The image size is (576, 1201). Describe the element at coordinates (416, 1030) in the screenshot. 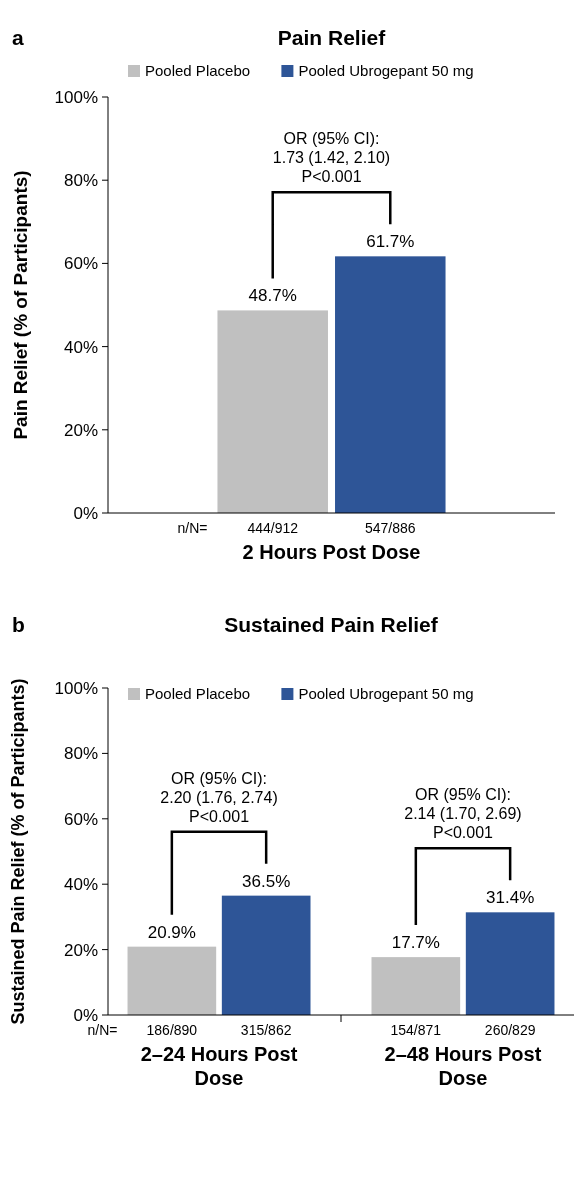

I see `text: 154/871` at that location.